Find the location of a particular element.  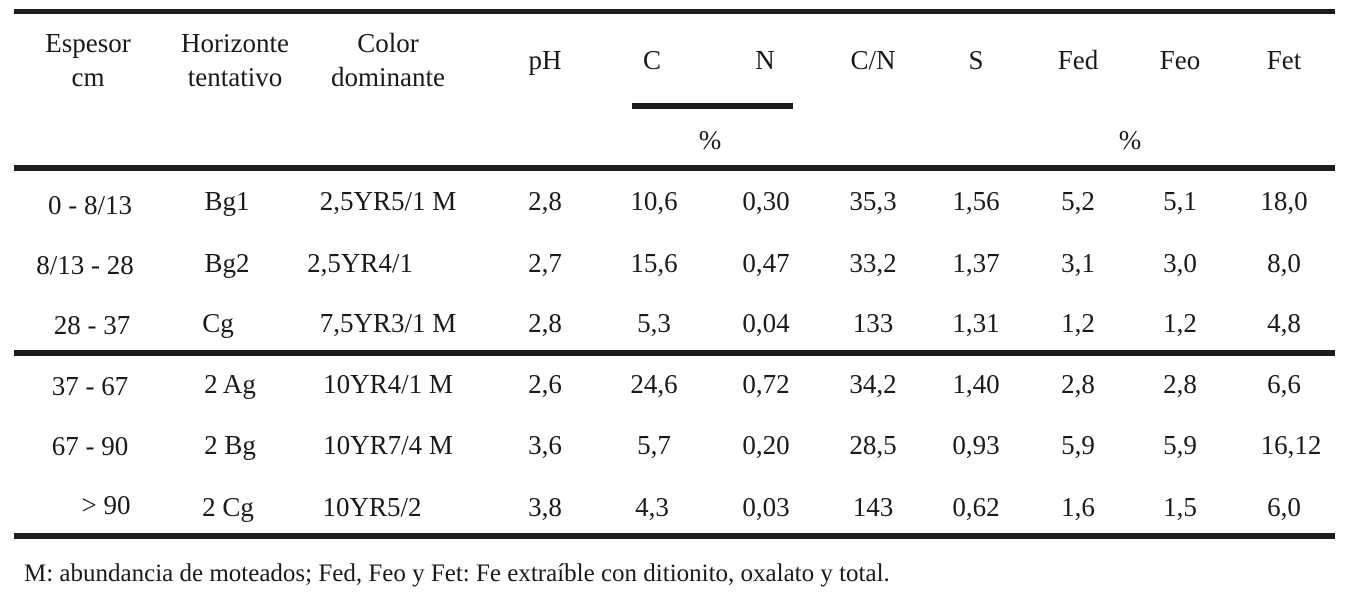

header-percent-fe: % is located at coordinates (1130, 140).